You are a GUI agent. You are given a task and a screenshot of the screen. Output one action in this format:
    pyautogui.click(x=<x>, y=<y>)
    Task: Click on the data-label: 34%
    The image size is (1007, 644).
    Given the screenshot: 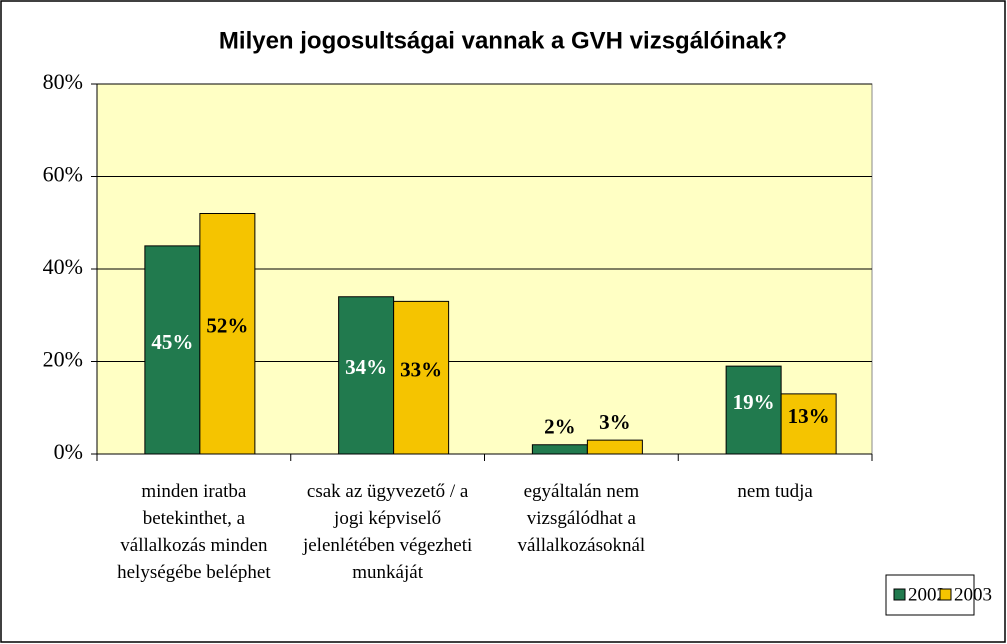 What is the action you would take?
    pyautogui.click(x=366, y=367)
    